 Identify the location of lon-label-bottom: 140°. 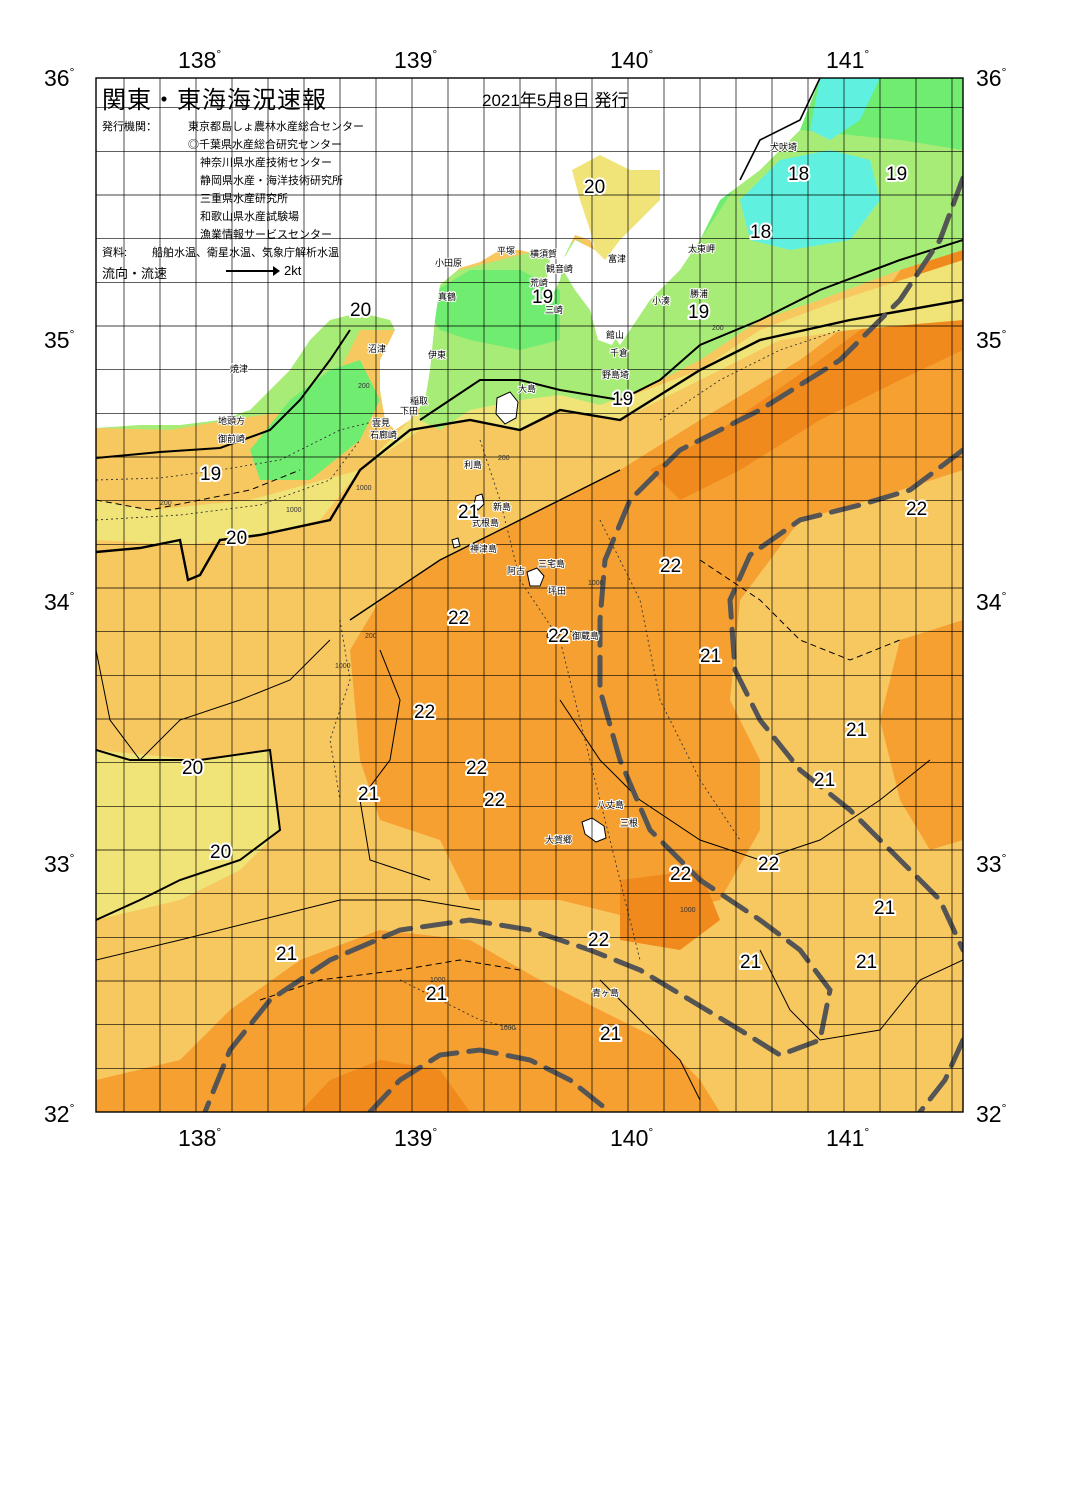
(631, 1138).